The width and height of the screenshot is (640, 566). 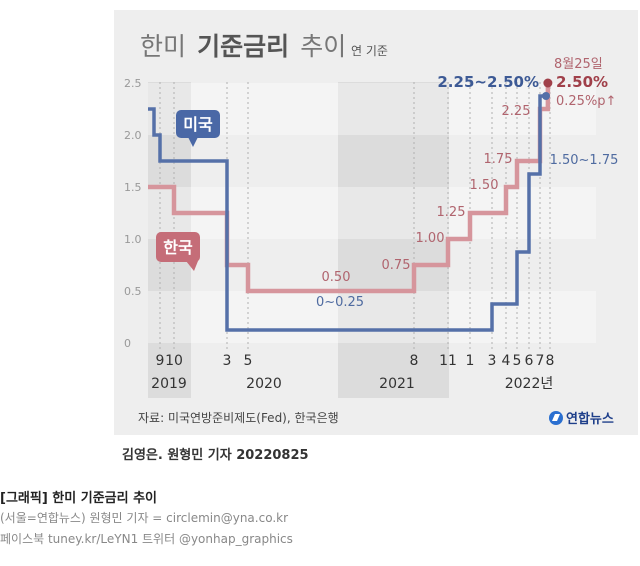 I want to click on caption-social: 페이스북 tuney.kr/LeYN1 트위터 @yonhap_graphics, so click(x=146, y=539).